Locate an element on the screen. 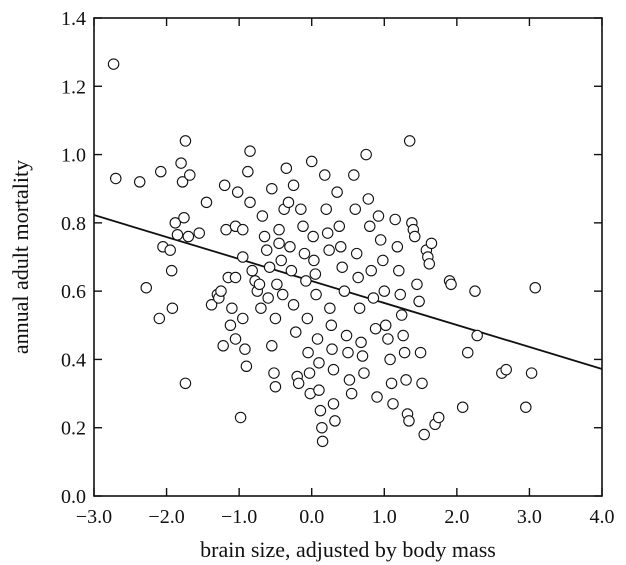 The image size is (626, 565). x-tick-label: −1.0 is located at coordinates (239, 517).